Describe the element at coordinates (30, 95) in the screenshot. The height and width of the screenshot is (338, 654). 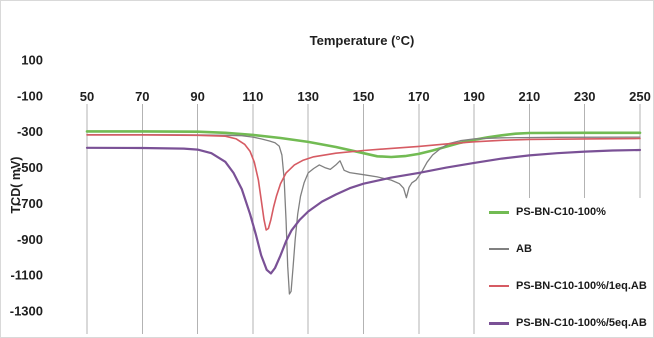
I see `y-tick-label: -100` at that location.